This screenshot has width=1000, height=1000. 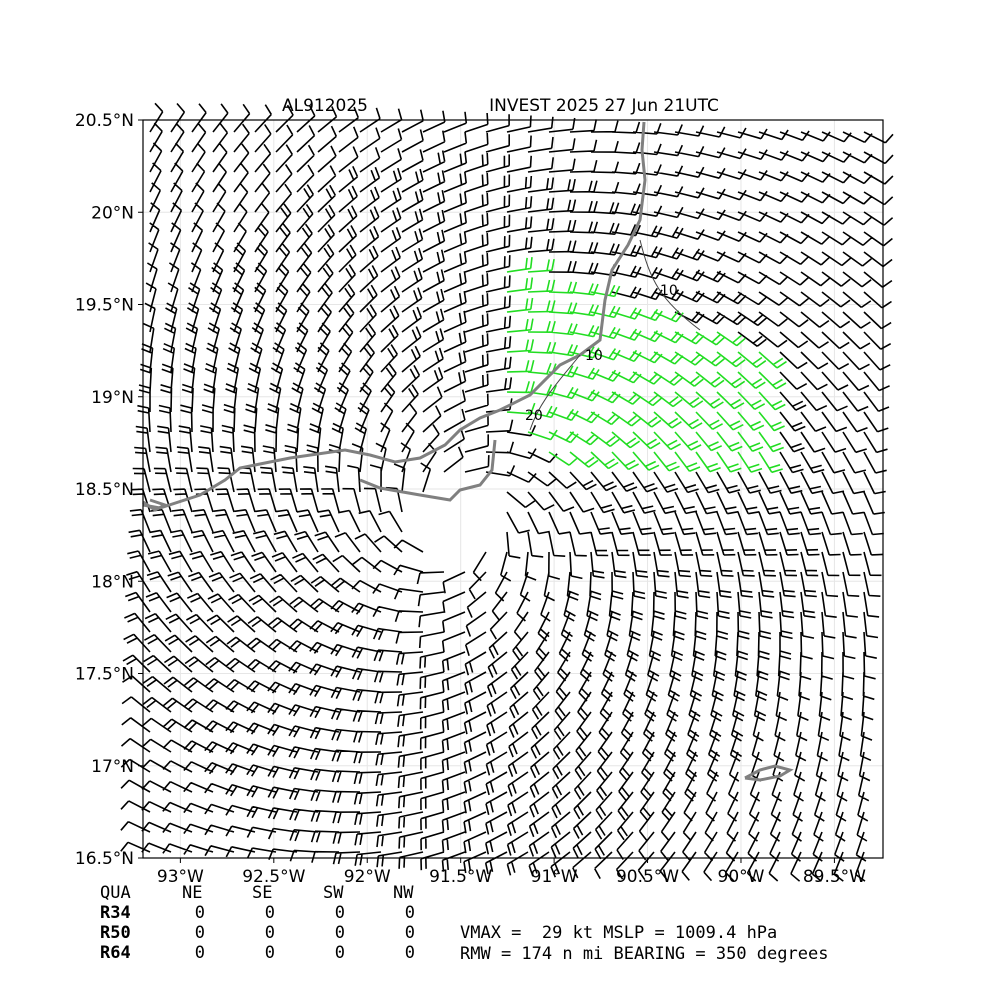 What do you see at coordinates (104, 675) in the screenshot?
I see `y-tick-label: 17.5°N` at bounding box center [104, 675].